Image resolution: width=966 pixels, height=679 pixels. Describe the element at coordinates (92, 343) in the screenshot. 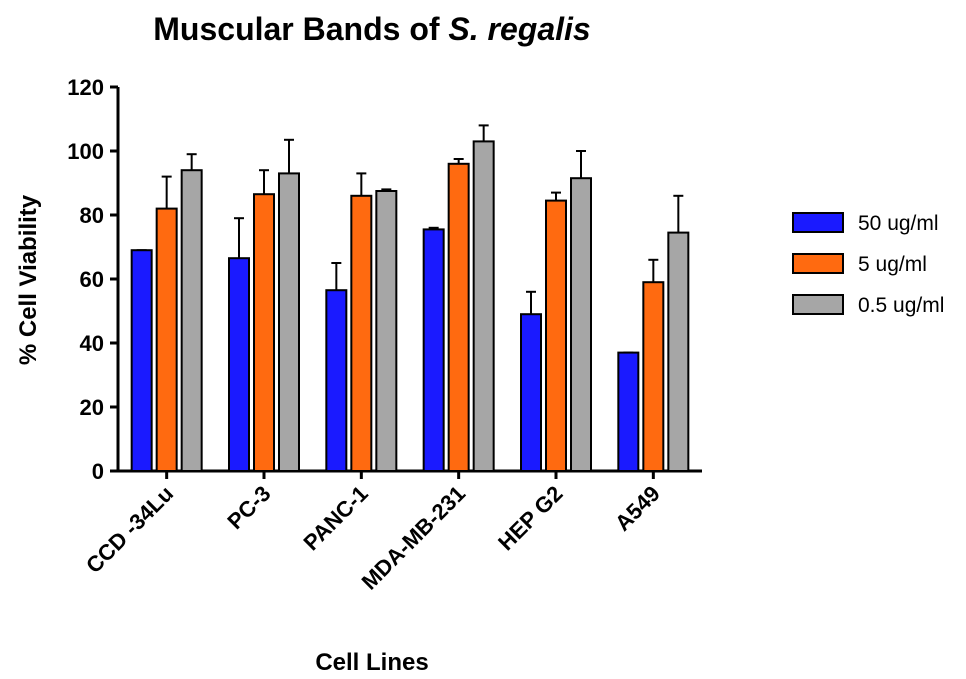

I see `y-tick-label: 40` at that location.